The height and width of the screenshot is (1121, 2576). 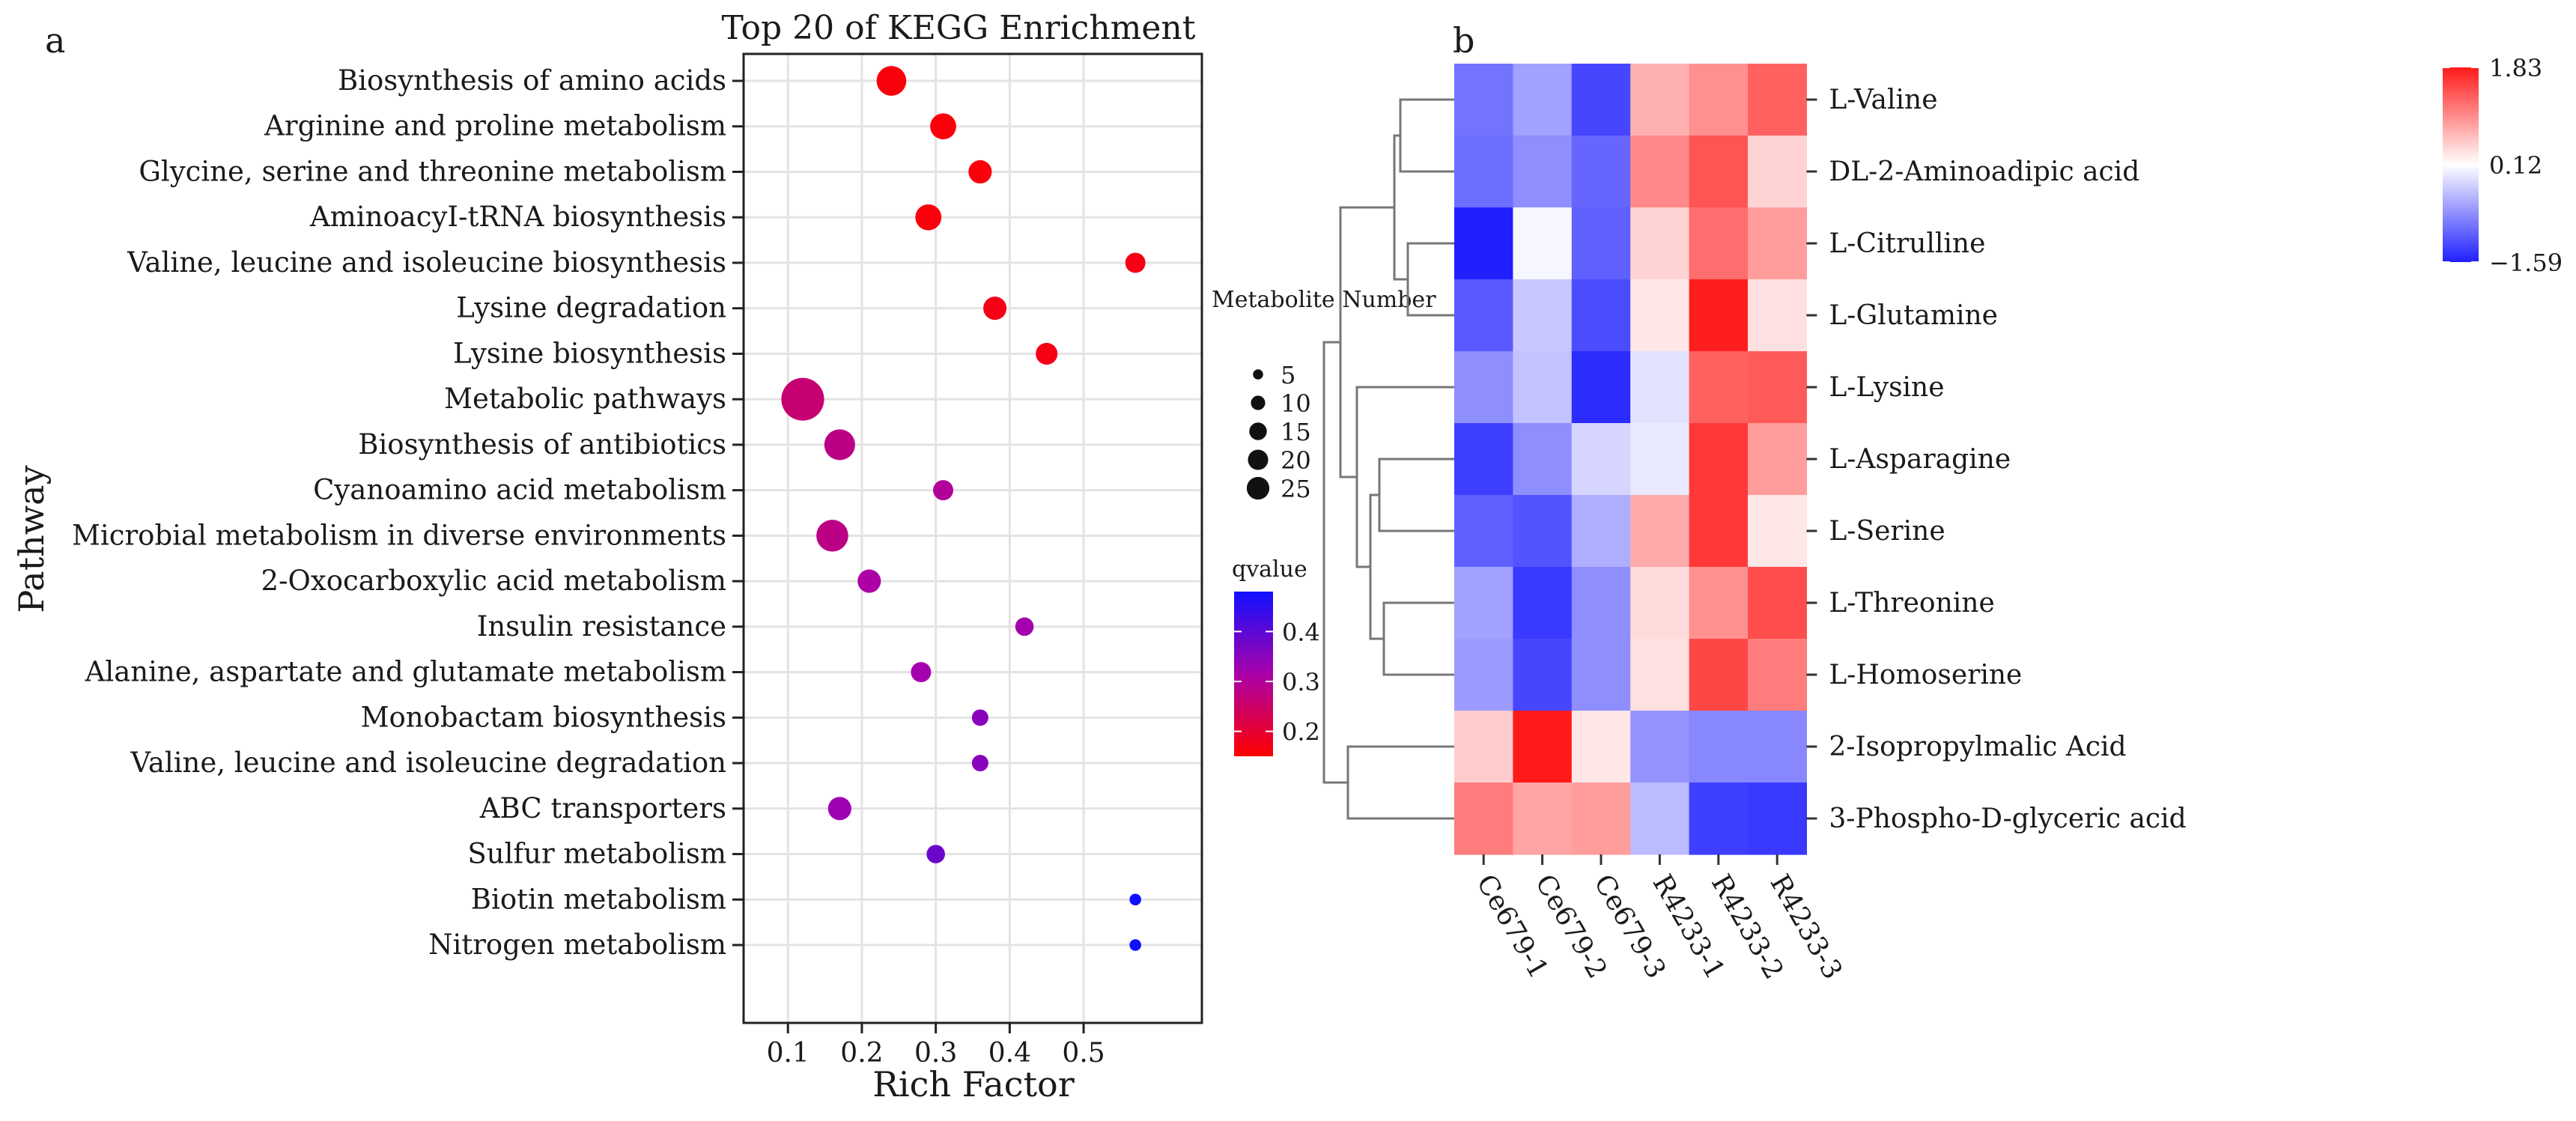 What do you see at coordinates (591, 308) in the screenshot?
I see `pathway-label: Lysine degradation` at bounding box center [591, 308].